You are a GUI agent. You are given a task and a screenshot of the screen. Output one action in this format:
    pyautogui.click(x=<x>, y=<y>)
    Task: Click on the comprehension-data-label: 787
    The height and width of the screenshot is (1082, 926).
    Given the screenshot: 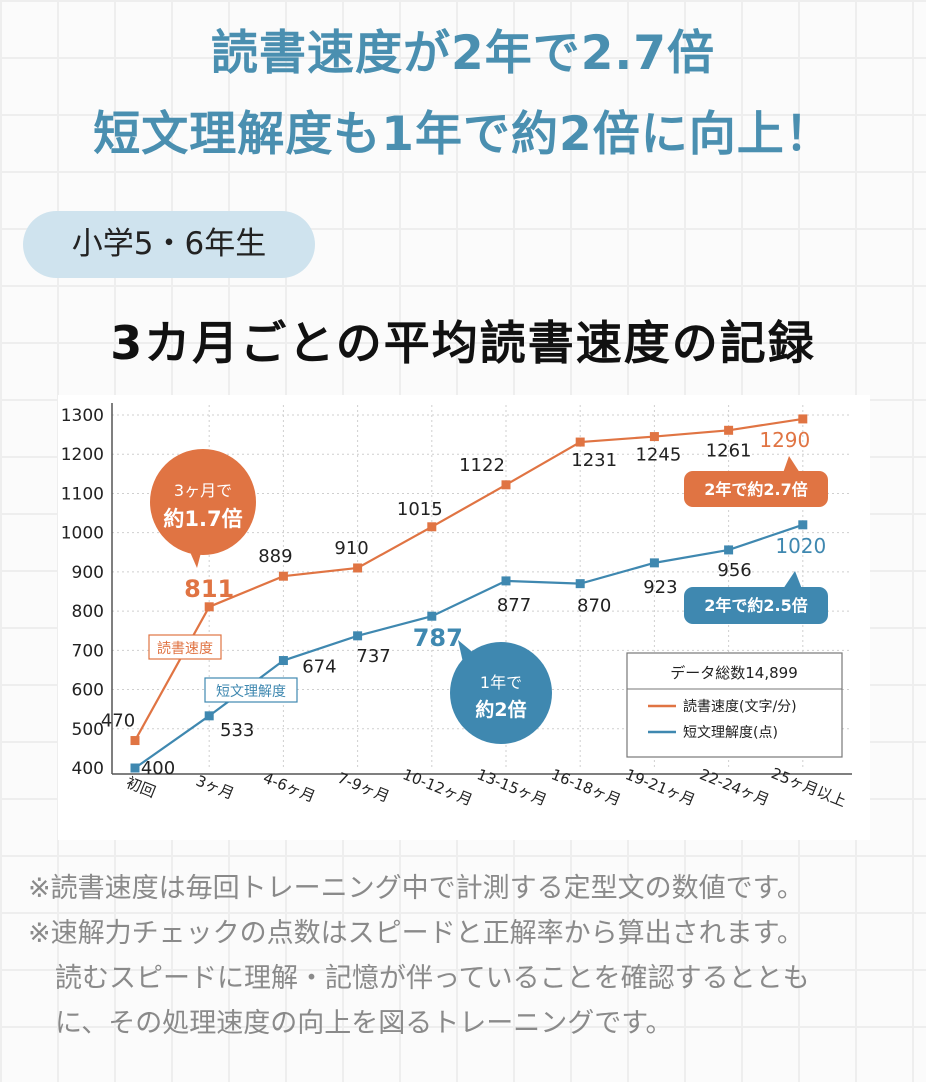 What is the action you would take?
    pyautogui.click(x=438, y=638)
    